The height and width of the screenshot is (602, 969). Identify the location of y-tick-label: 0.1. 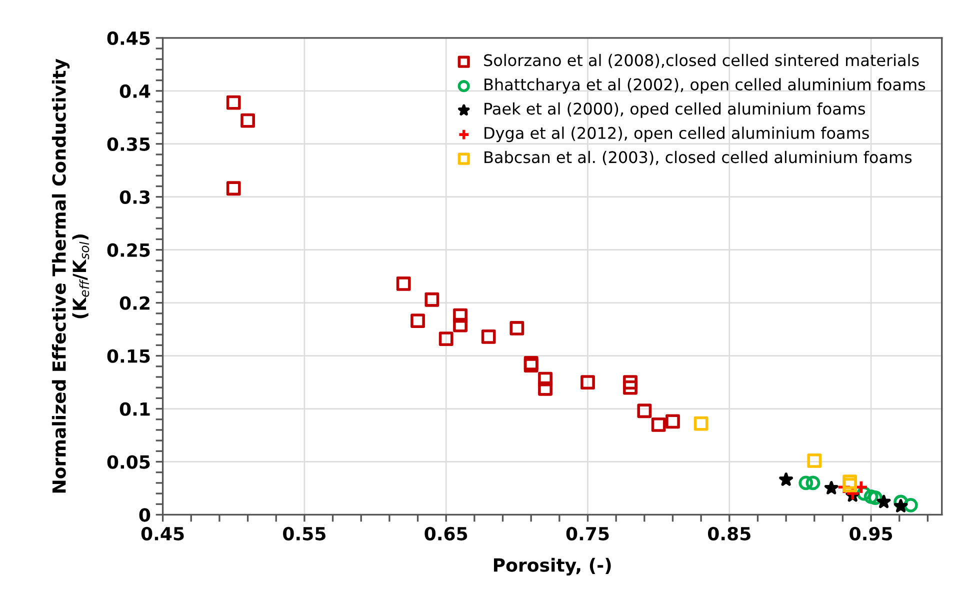
(135, 409).